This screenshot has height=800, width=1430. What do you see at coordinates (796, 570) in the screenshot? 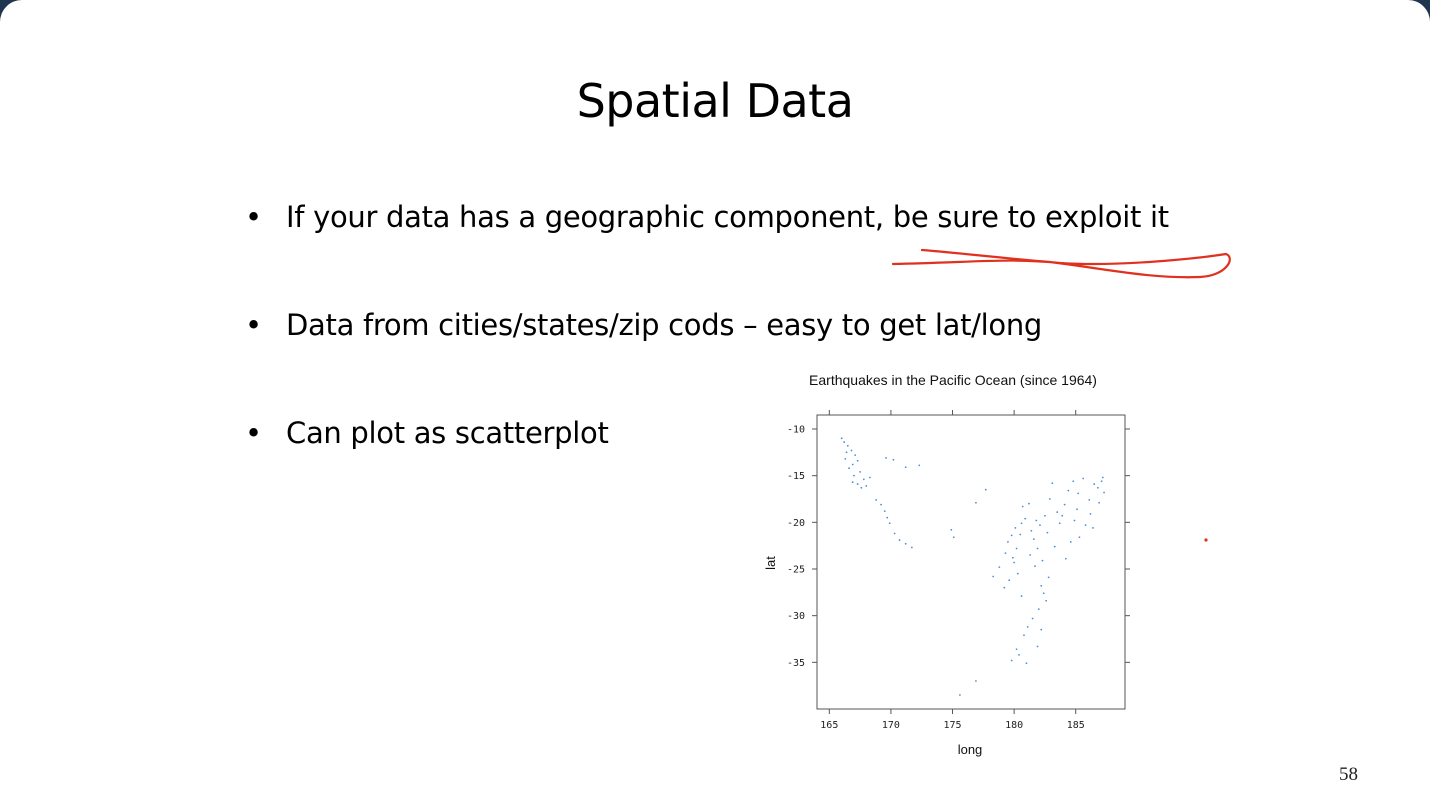
I see `y-tick-label: -25` at bounding box center [796, 570].